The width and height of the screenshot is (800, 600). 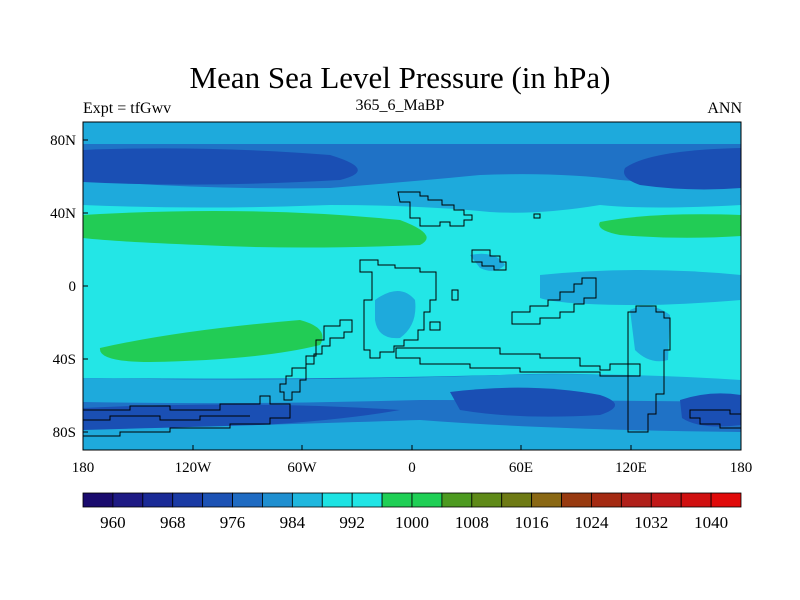 I want to click on field-india-patch, so click(x=487, y=262).